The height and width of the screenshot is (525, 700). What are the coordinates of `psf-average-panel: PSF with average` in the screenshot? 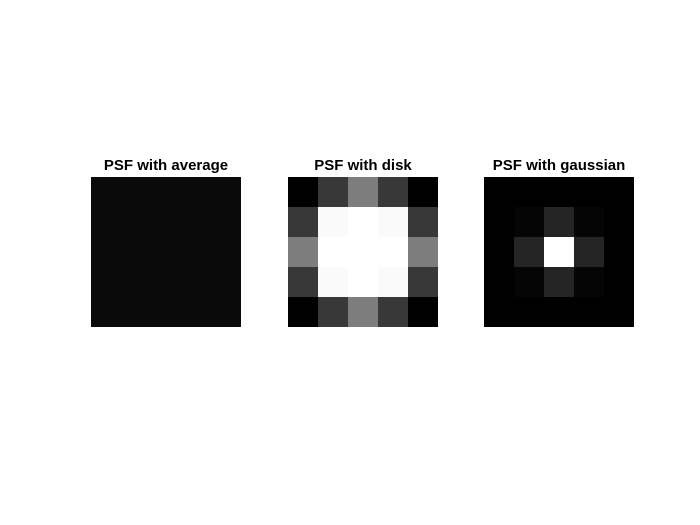 It's located at (166, 241).